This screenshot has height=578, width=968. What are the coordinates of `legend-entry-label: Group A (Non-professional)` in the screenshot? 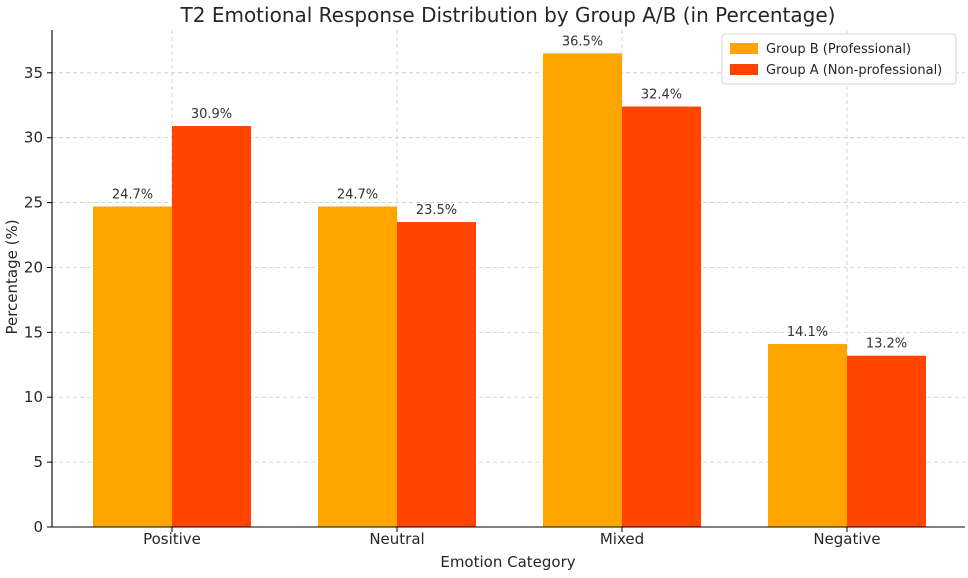 It's located at (854, 70).